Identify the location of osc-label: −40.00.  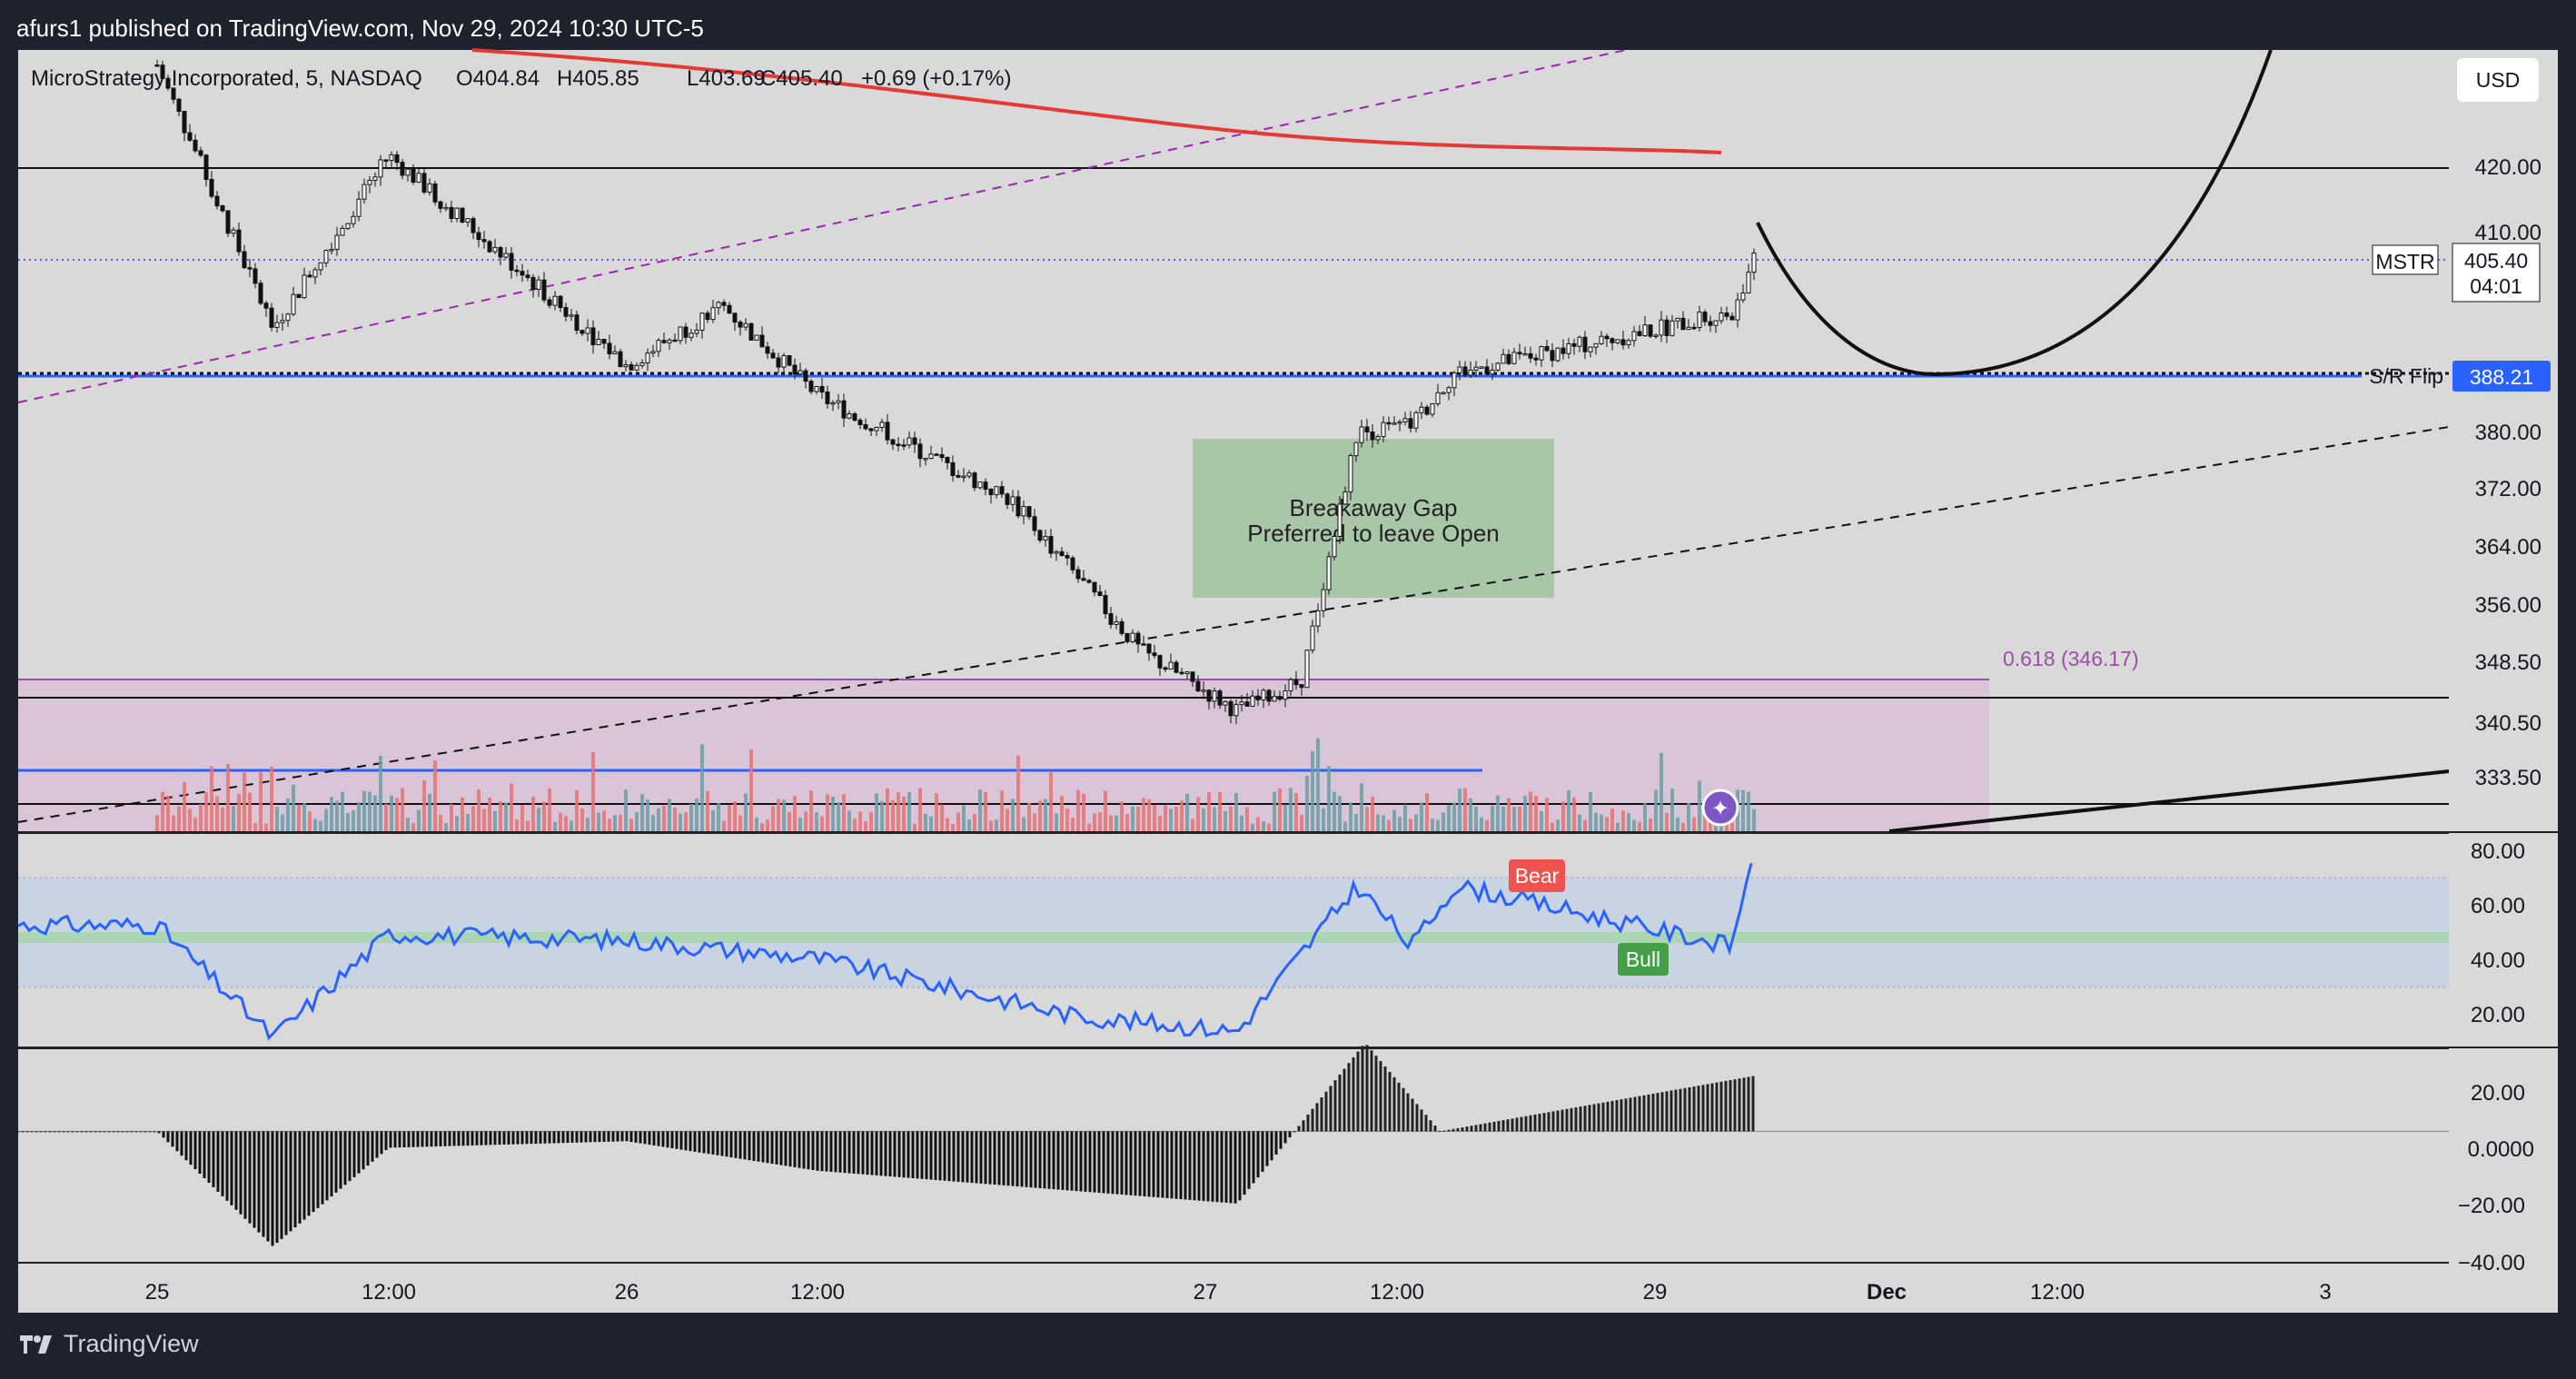
(2491, 1263).